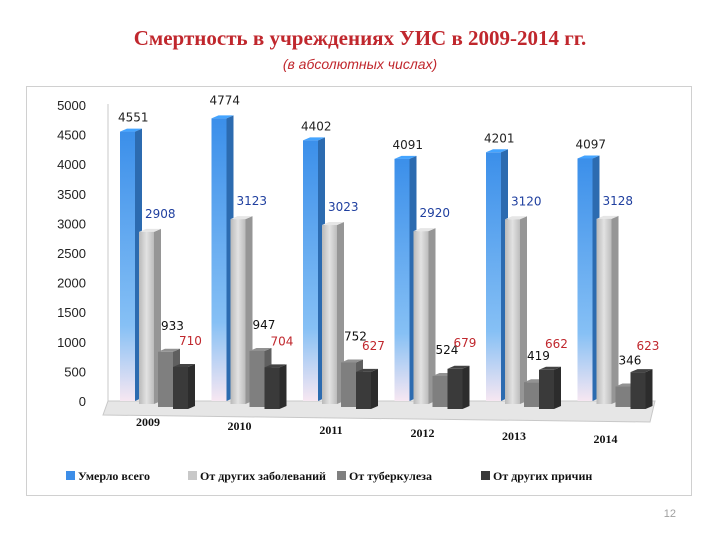 Image resolution: width=720 pixels, height=540 pixels. I want to click on data-label: 662, so click(556, 344).